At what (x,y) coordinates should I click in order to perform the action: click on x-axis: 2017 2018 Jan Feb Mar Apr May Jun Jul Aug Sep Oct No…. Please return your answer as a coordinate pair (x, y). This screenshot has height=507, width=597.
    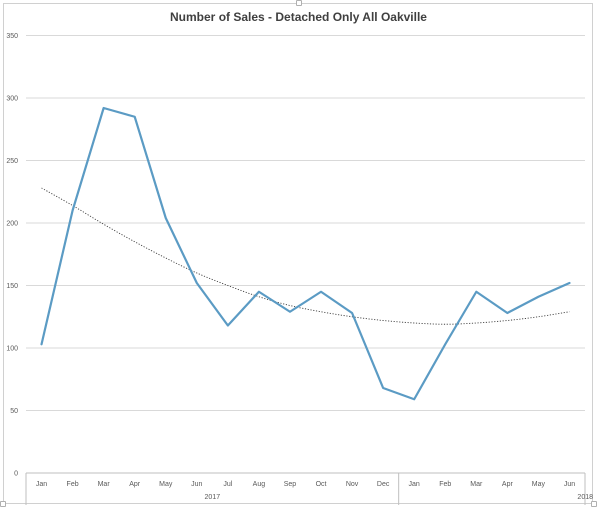
    Looking at the image, I should click on (309, 488).